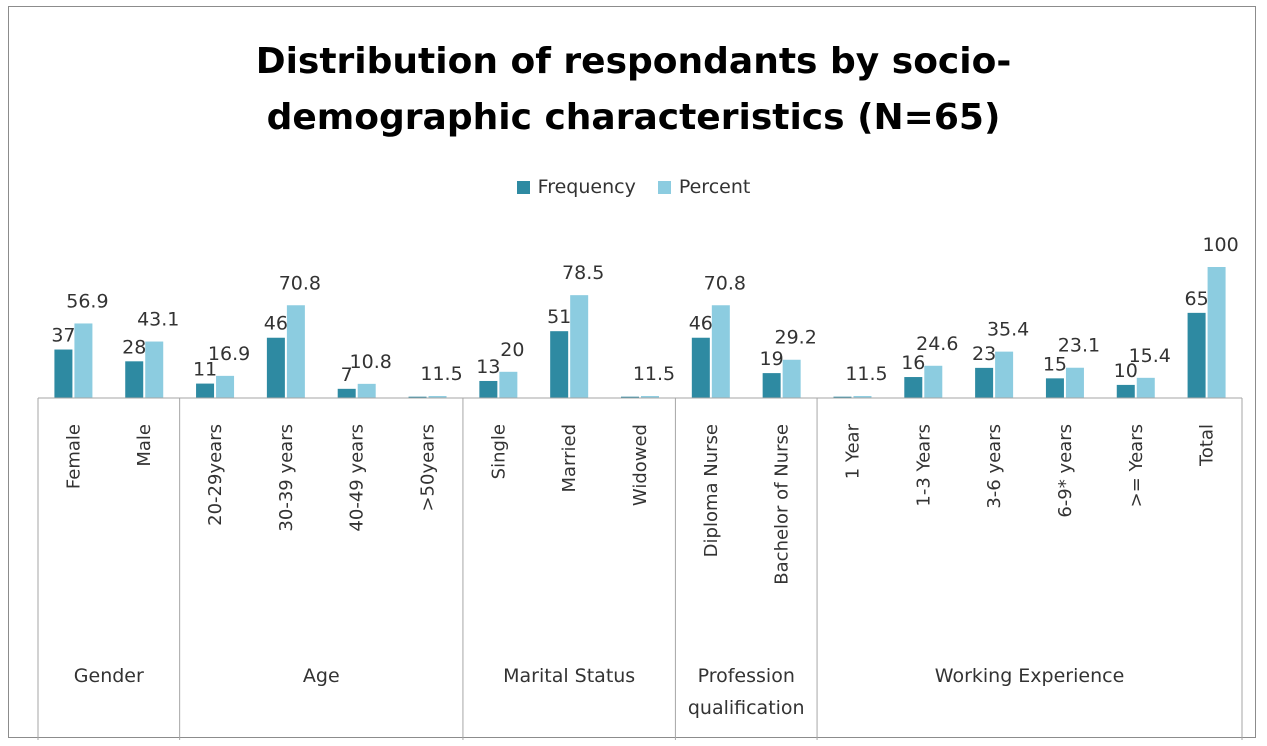 The height and width of the screenshot is (746, 1267). What do you see at coordinates (347, 375) in the screenshot?
I see `data-label-frequency-40-49-years: 7` at bounding box center [347, 375].